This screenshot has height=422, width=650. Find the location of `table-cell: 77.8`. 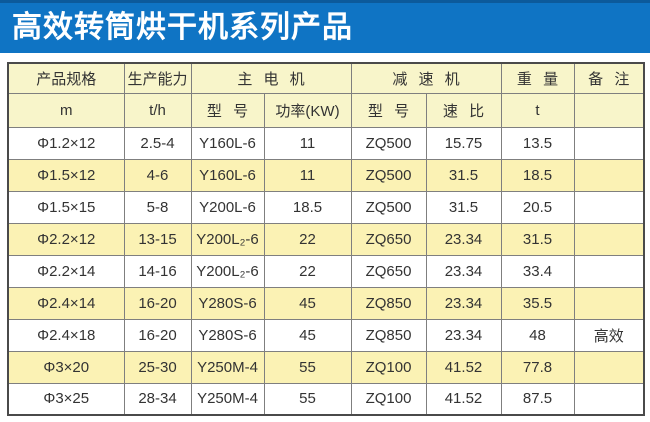

table-cell: 77.8 is located at coordinates (537, 367).